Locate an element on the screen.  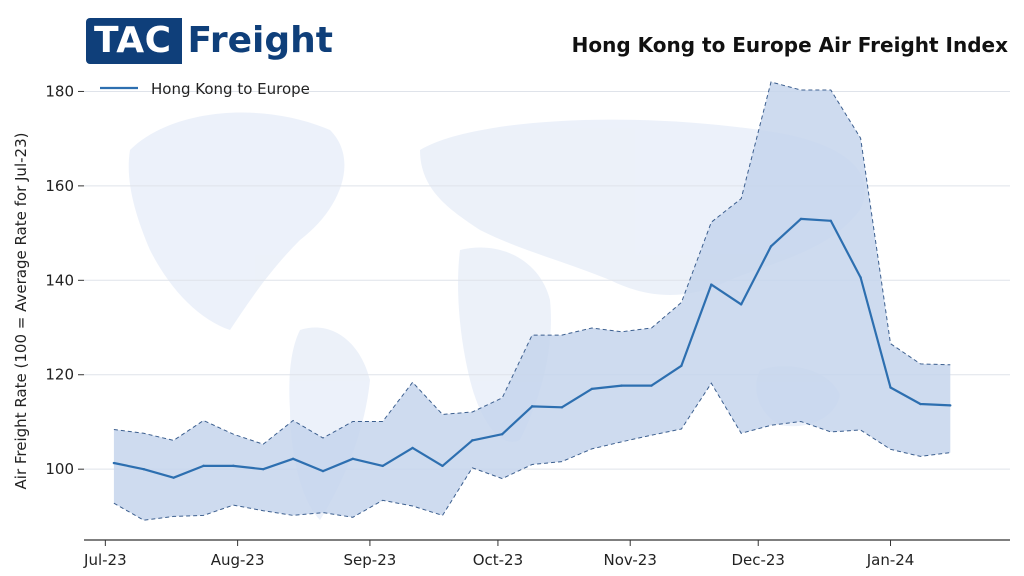
y-axis-ticks: 100 120 140 160 180 is located at coordinates (64, 280).